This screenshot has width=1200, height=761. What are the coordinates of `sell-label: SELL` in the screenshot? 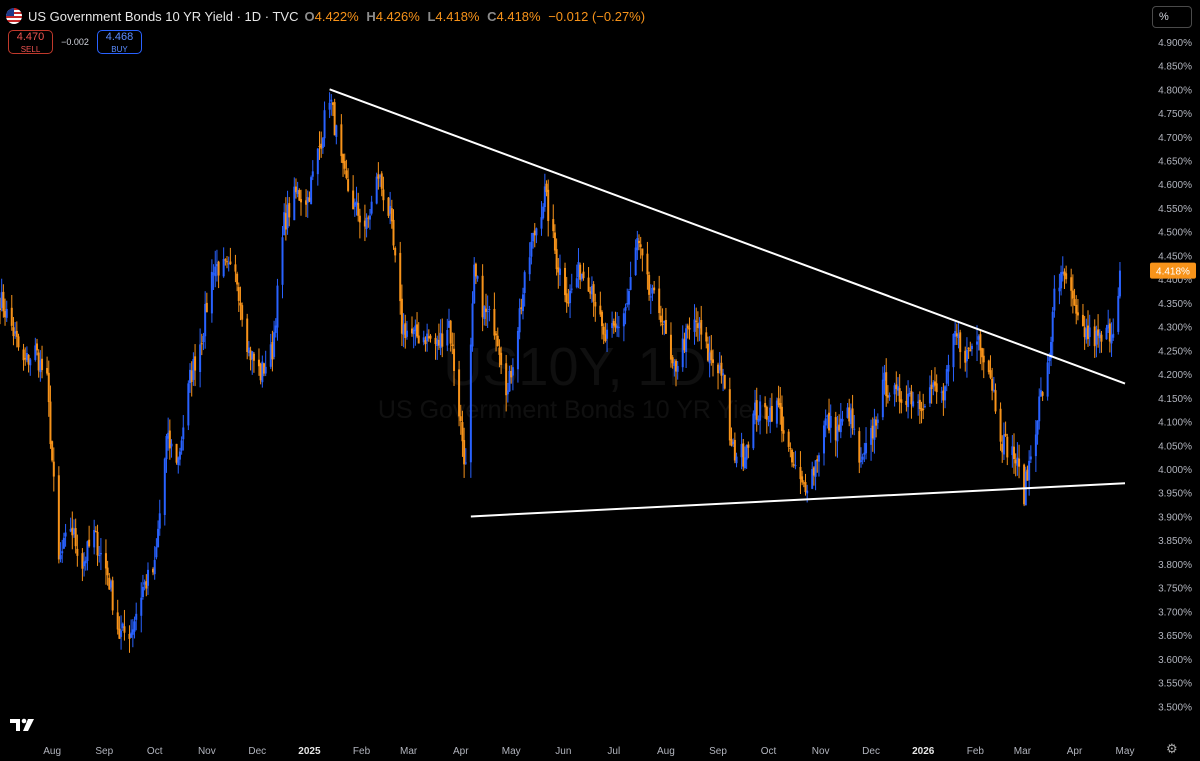 It's located at (30, 49).